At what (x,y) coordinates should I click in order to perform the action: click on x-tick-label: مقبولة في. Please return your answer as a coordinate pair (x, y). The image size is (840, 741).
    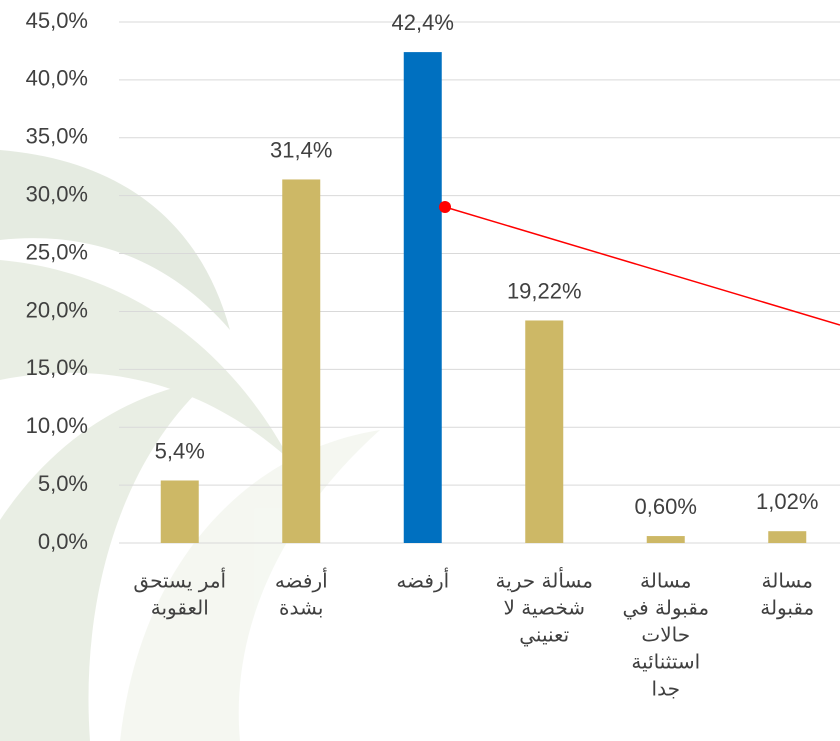
    Looking at the image, I should click on (665, 608).